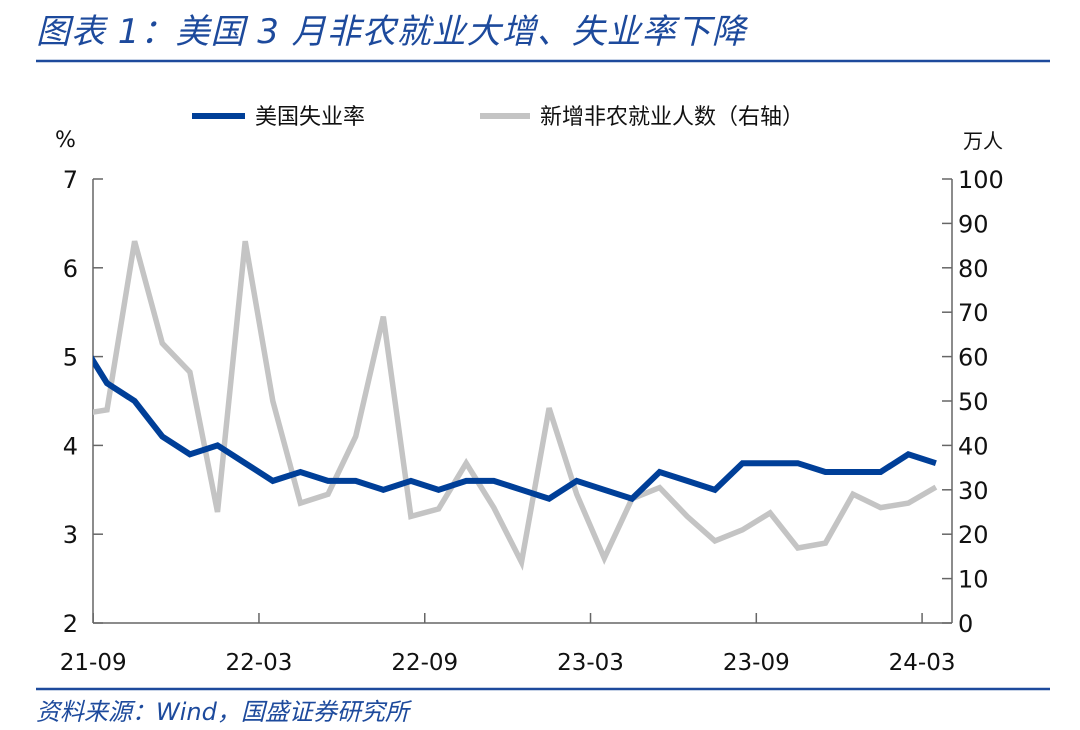  Describe the element at coordinates (70, 180) in the screenshot. I see `left-tick-label: 7` at that location.